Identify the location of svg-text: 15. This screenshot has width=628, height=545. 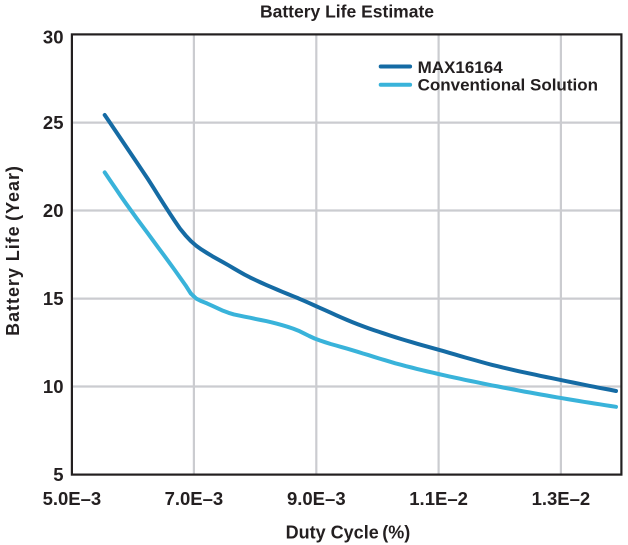
(53, 298).